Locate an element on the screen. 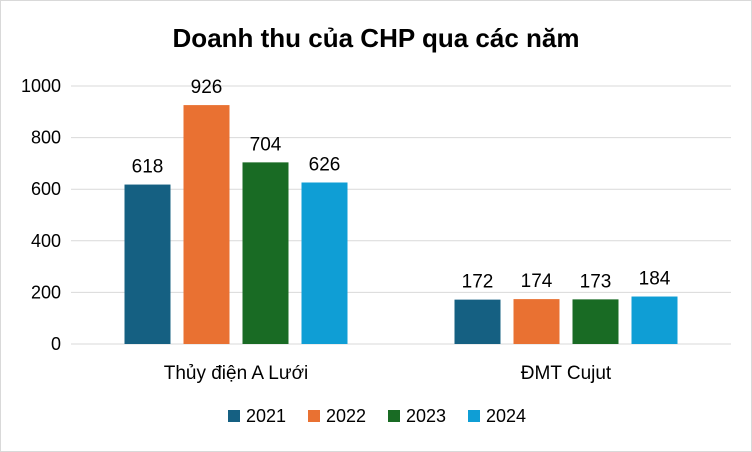 The width and height of the screenshot is (752, 452). data-label: 618 is located at coordinates (148, 167).